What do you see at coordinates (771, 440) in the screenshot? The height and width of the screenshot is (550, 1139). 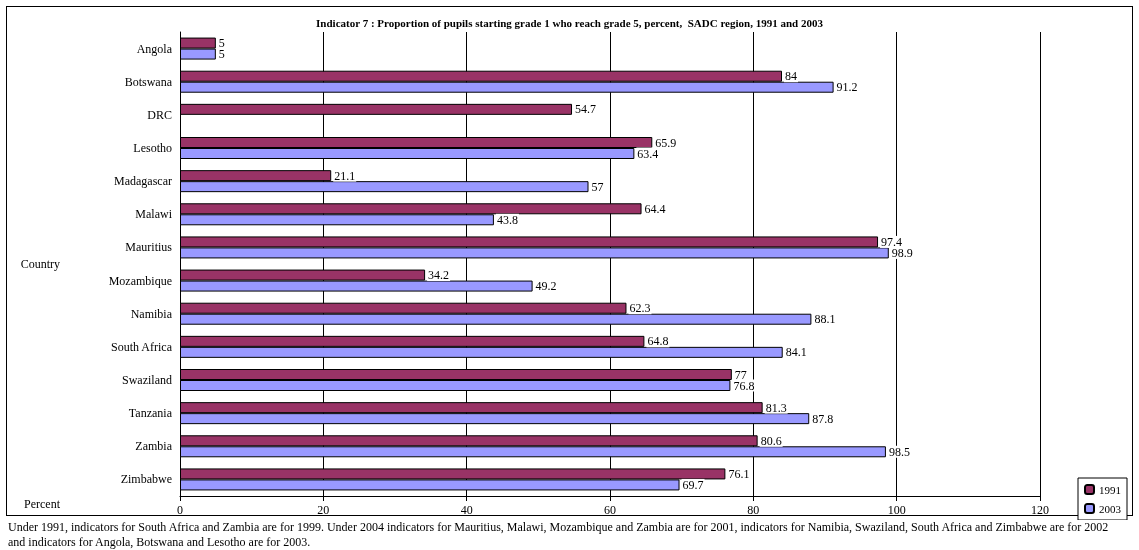 I see `data-label: 80.6` at bounding box center [771, 440].